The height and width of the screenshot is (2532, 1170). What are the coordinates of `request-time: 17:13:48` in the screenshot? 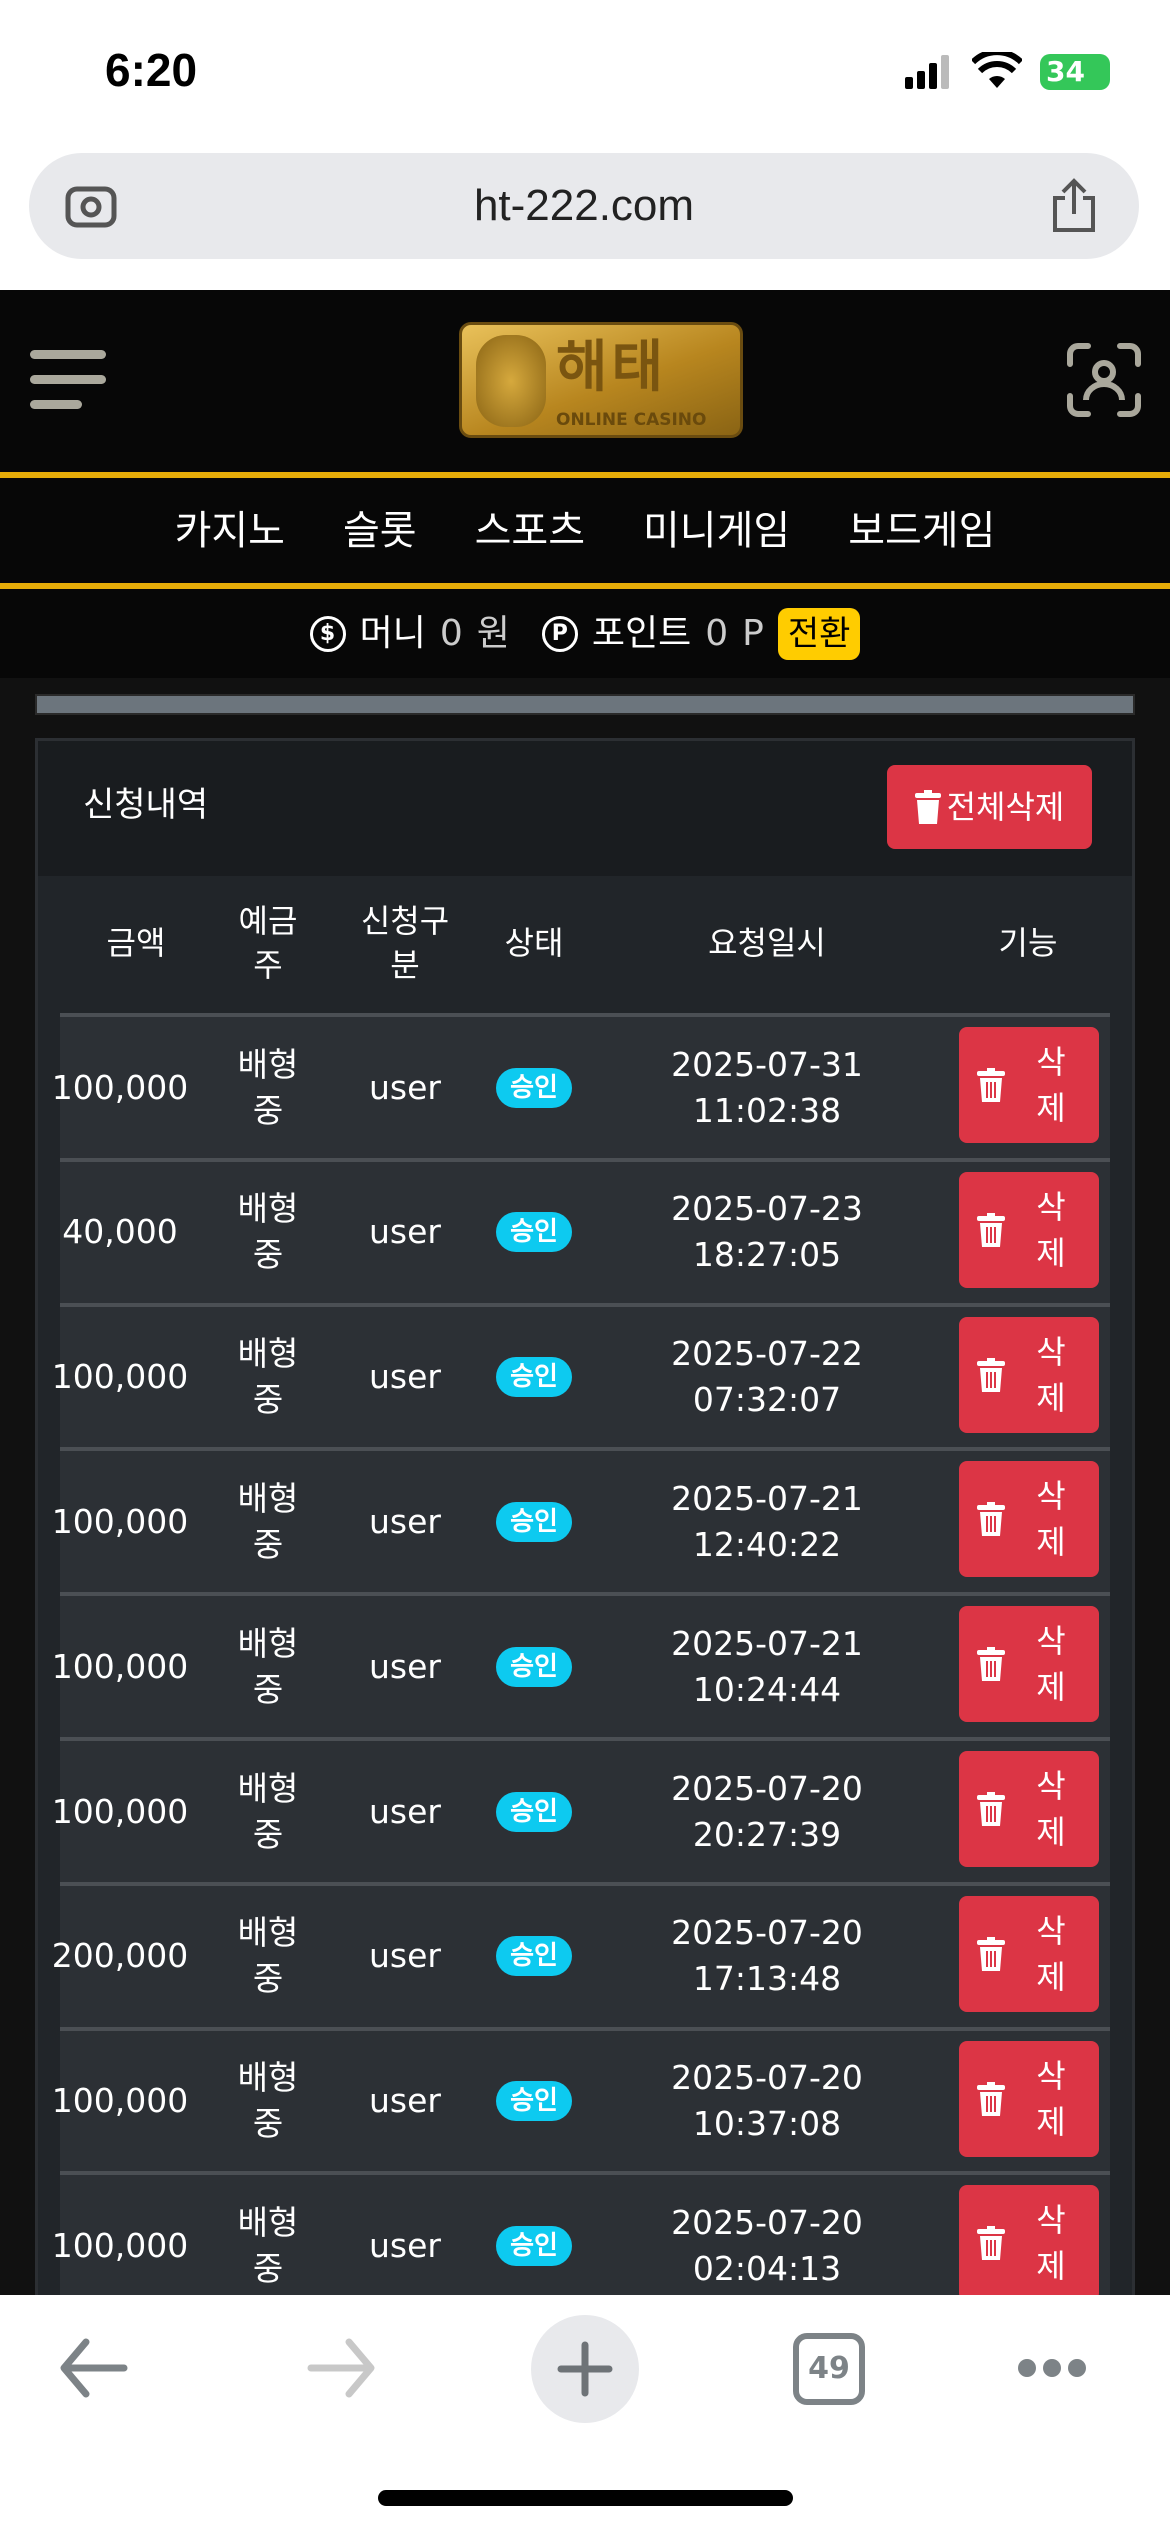 It's located at (767, 1979).